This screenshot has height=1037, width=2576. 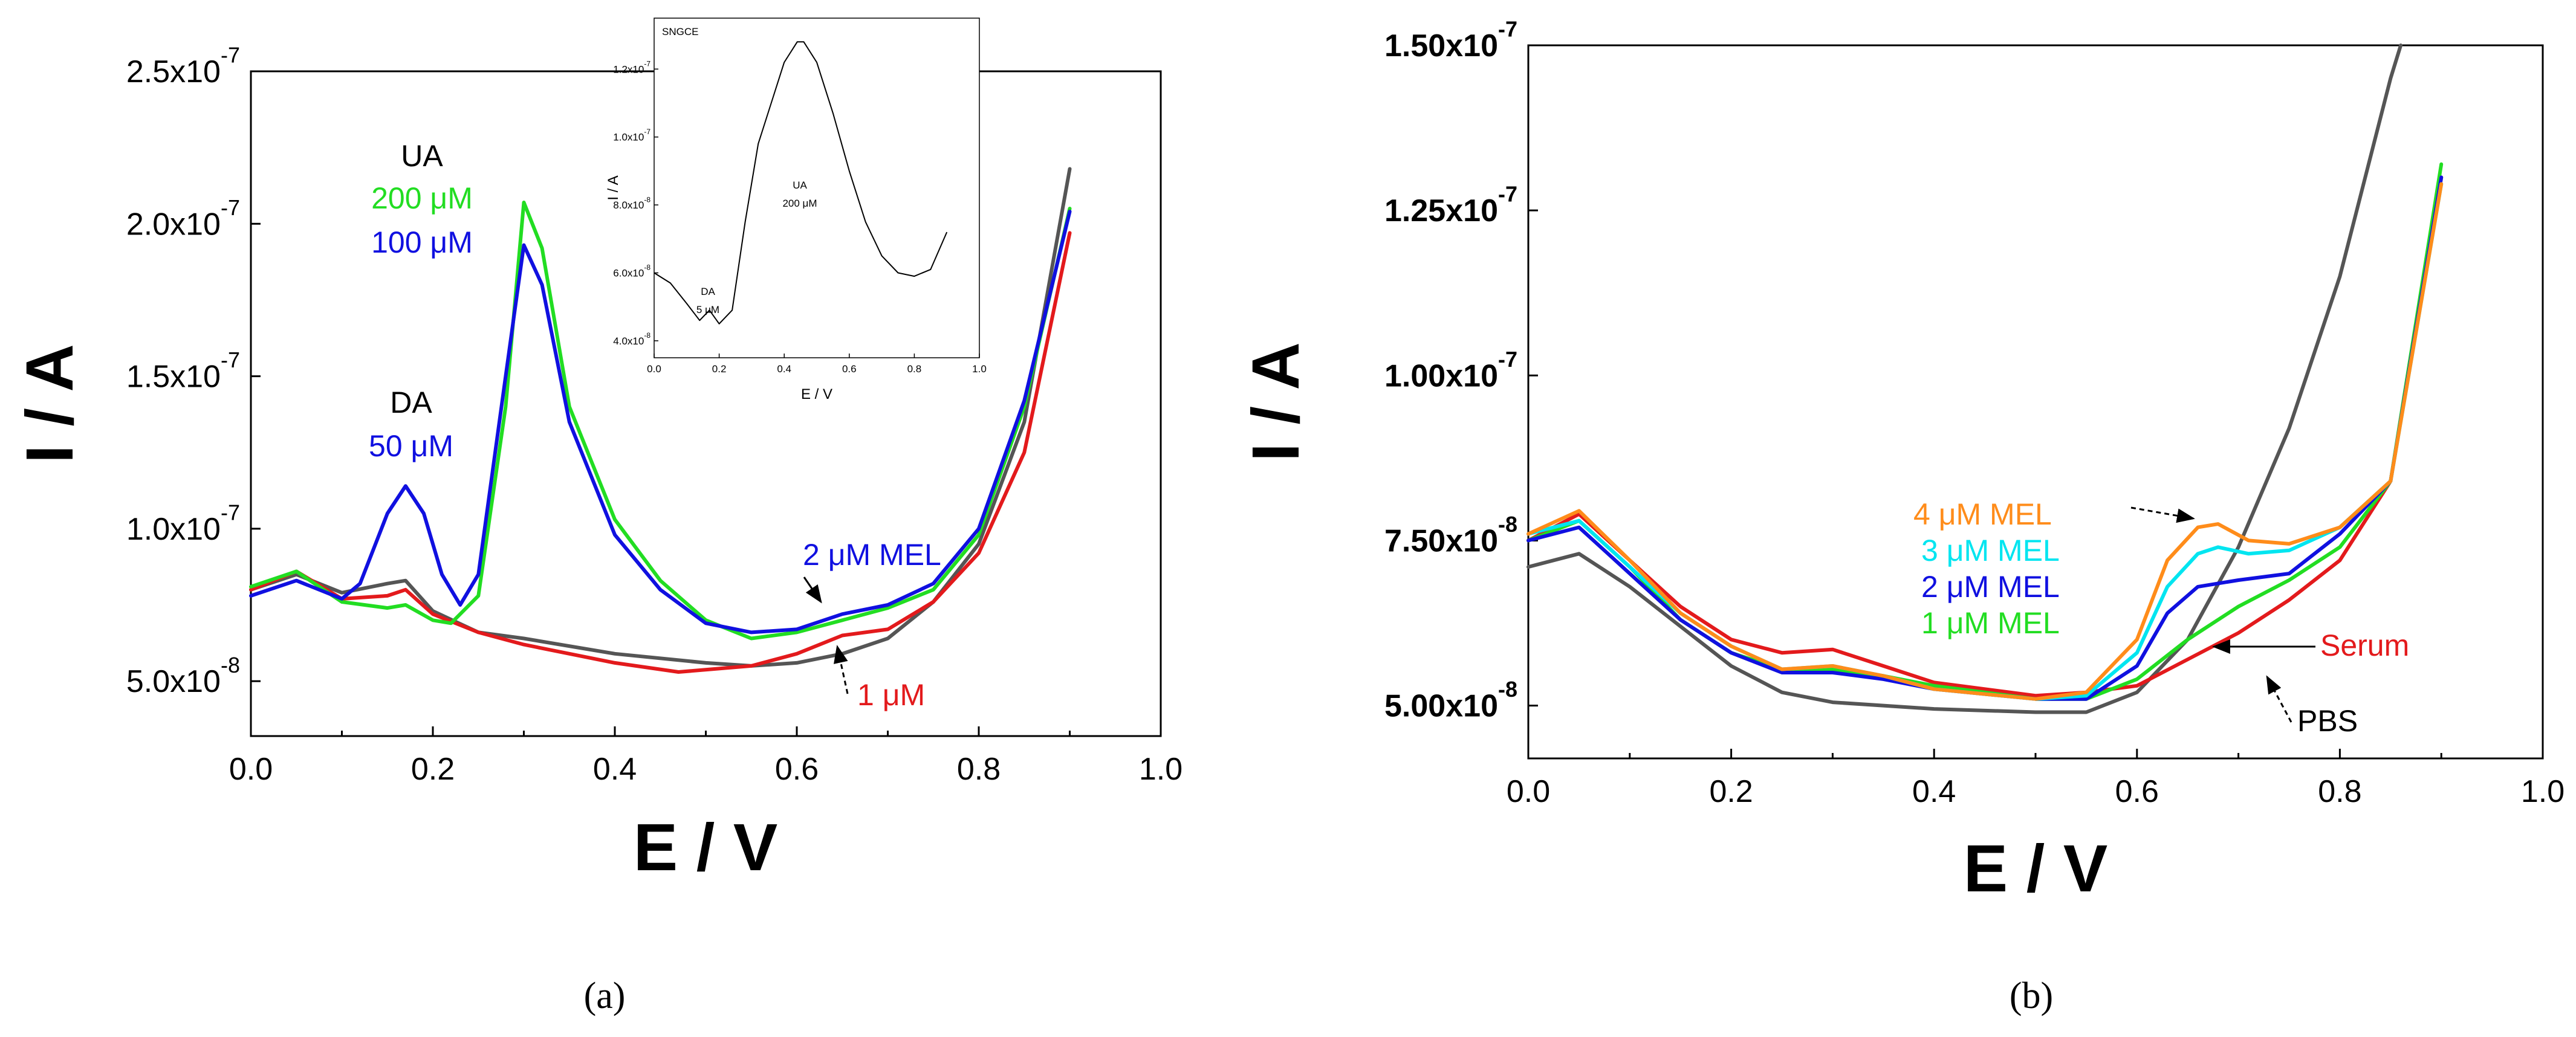 I want to click on y-axis-ticks-a: 5.0x10⁻⁸ 1.0x10⁻⁷ 1.5x10⁻⁷ 2.0x10⁻⁷ 2.5x10⁻⁷, so click(x=194, y=371).